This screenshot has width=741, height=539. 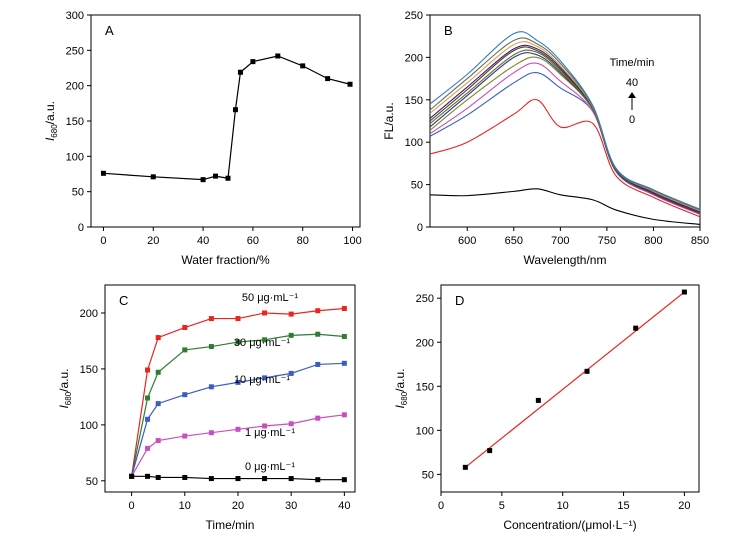 I want to click on panel-c-y-tick-label: 100, so click(x=89, y=426).